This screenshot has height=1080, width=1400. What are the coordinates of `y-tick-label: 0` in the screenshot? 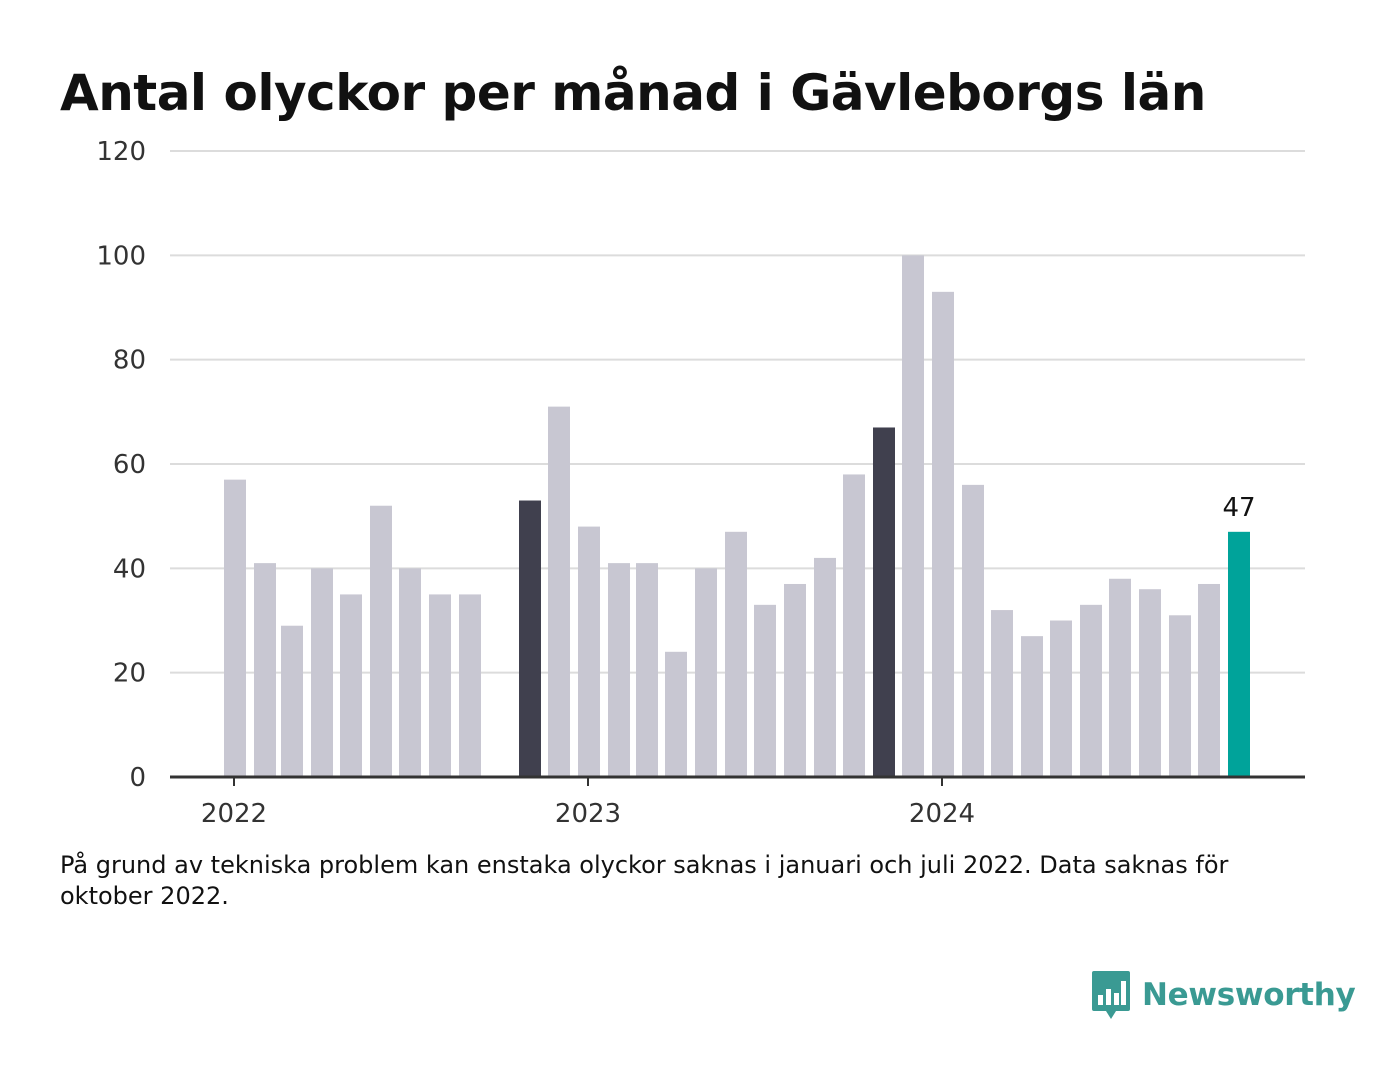 It's located at (137, 778).